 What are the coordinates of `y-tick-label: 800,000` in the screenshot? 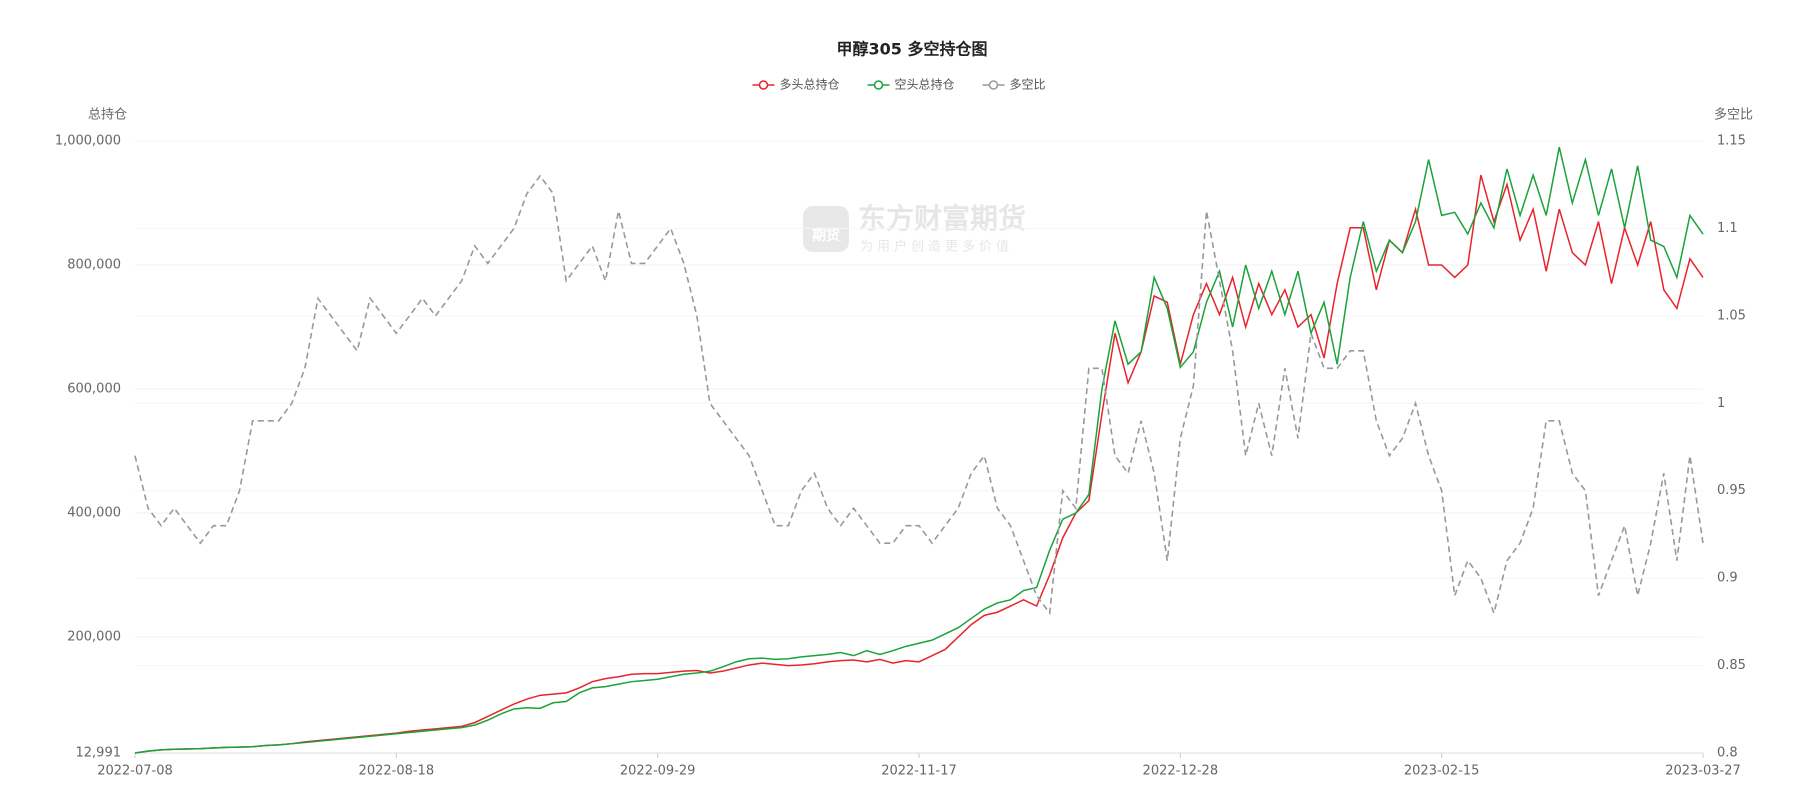 It's located at (94, 265).